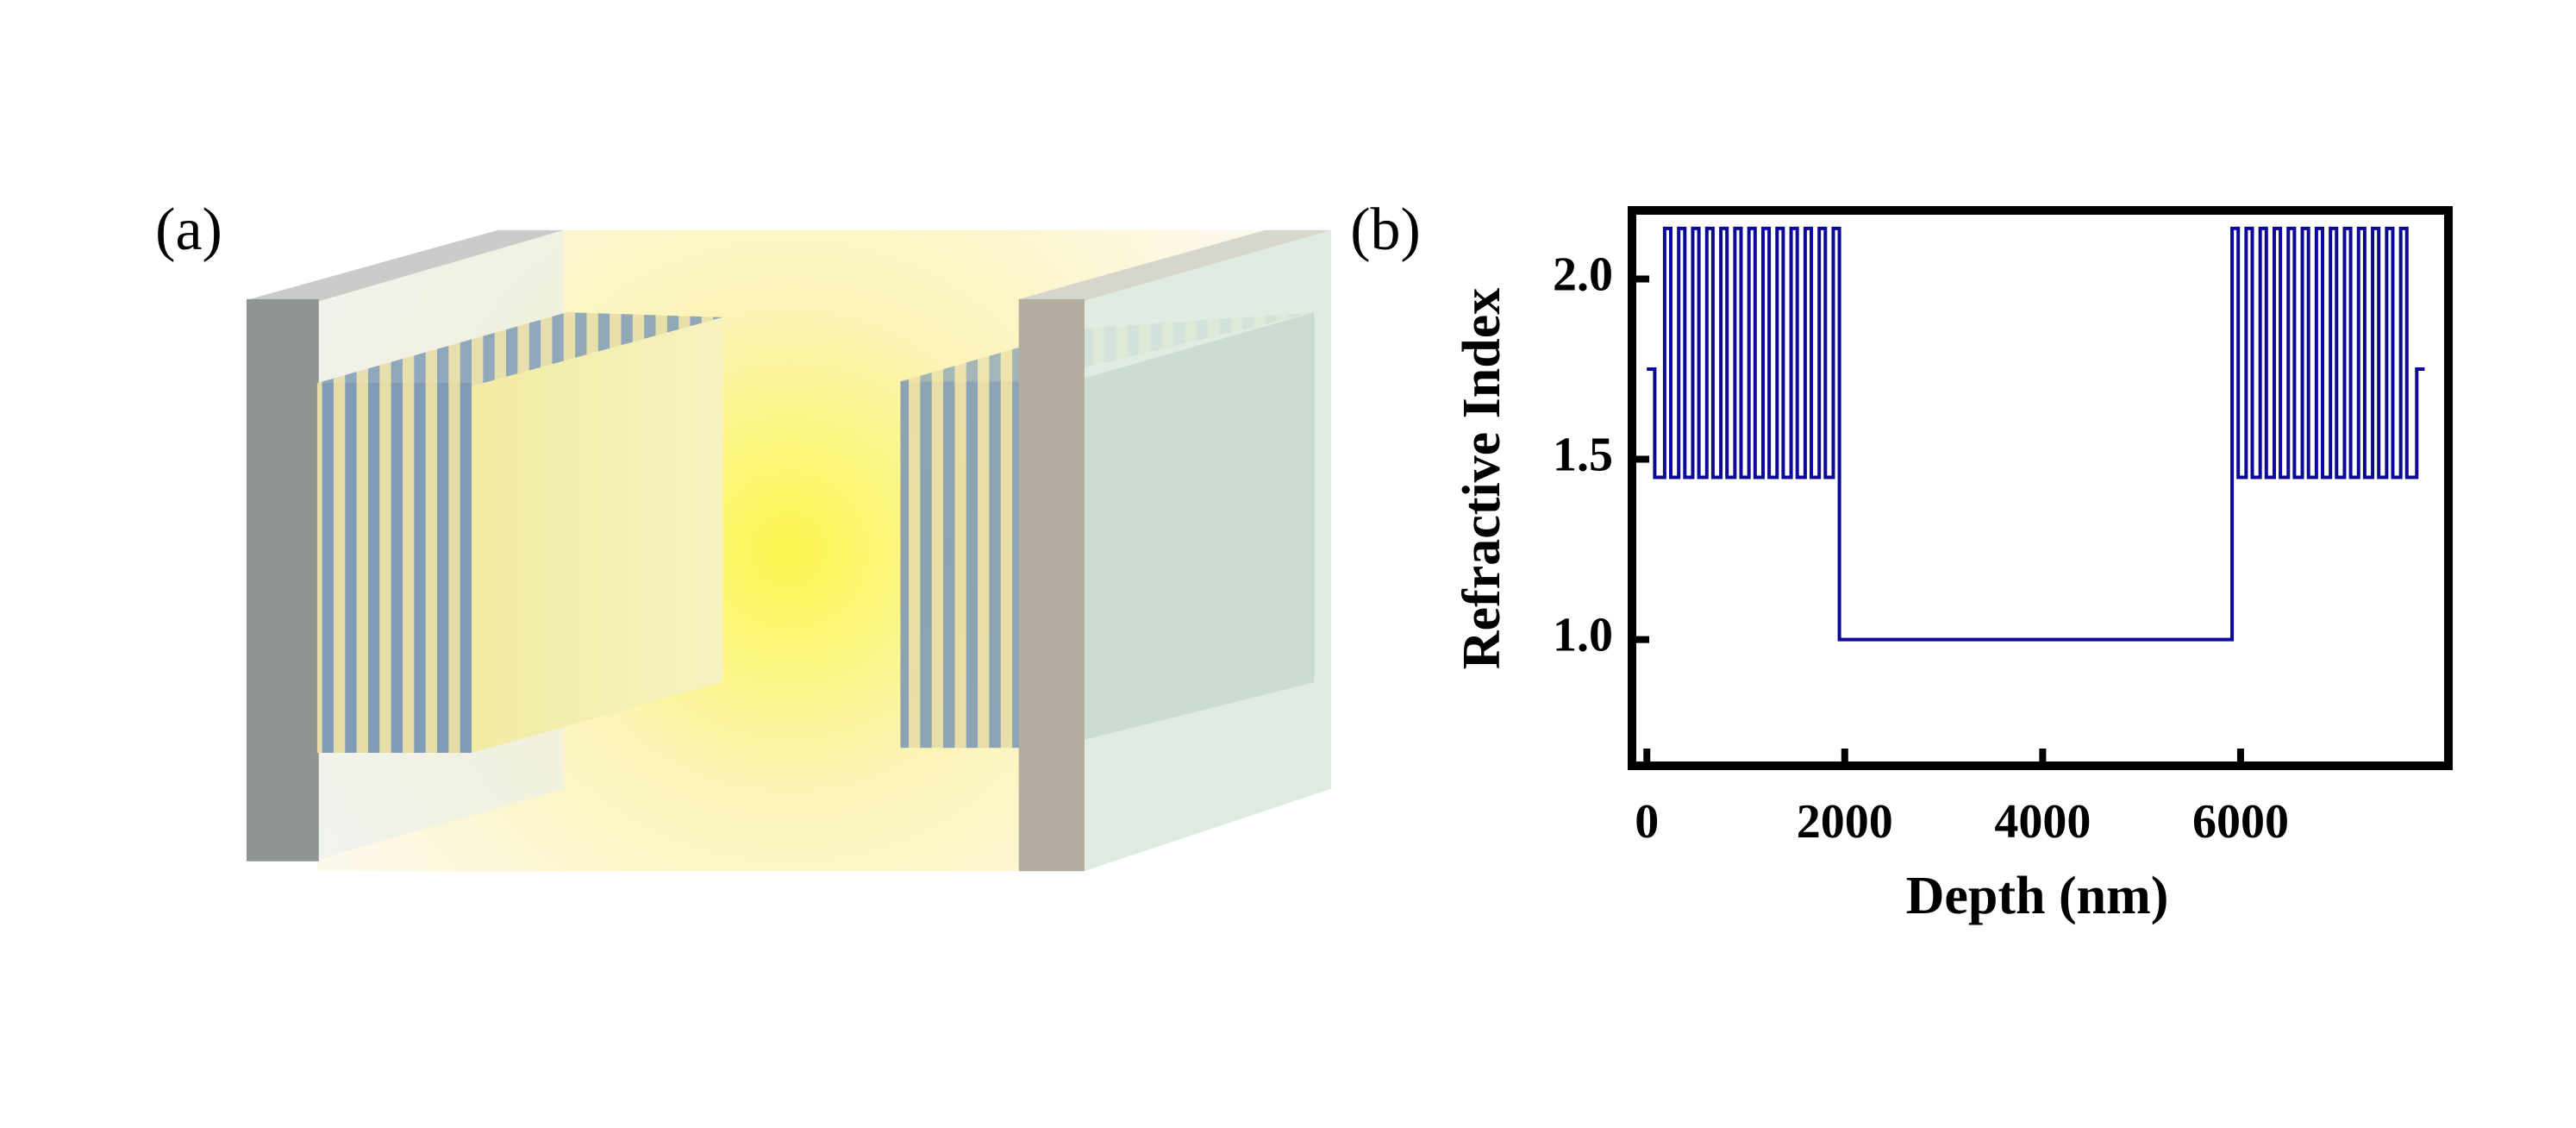  What do you see at coordinates (2037, 896) in the screenshot?
I see `x-axis-title: Depth (nm)` at bounding box center [2037, 896].